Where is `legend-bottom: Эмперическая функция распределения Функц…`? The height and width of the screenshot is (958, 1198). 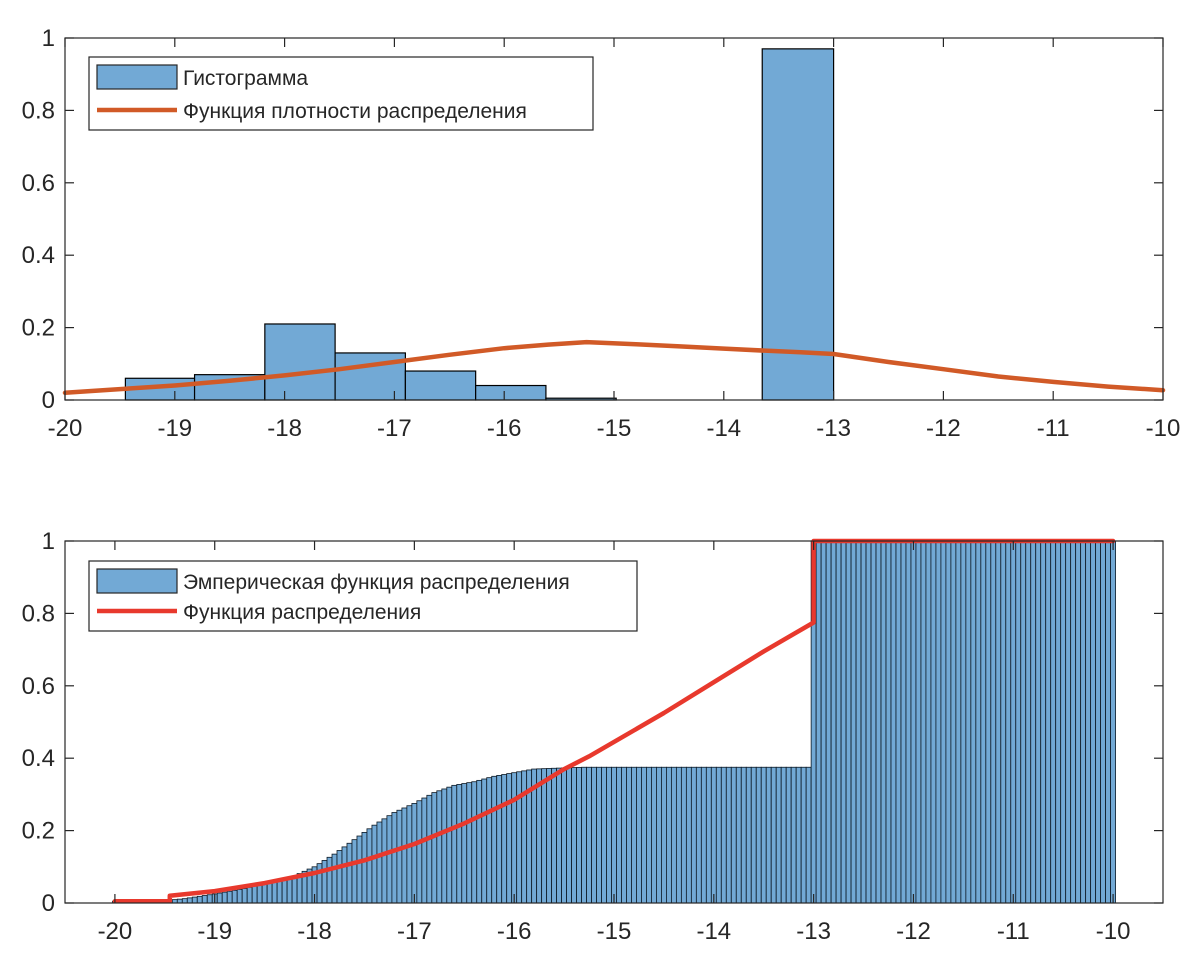 legend-bottom: Эмперическая функция распределения Функц… is located at coordinates (363, 596).